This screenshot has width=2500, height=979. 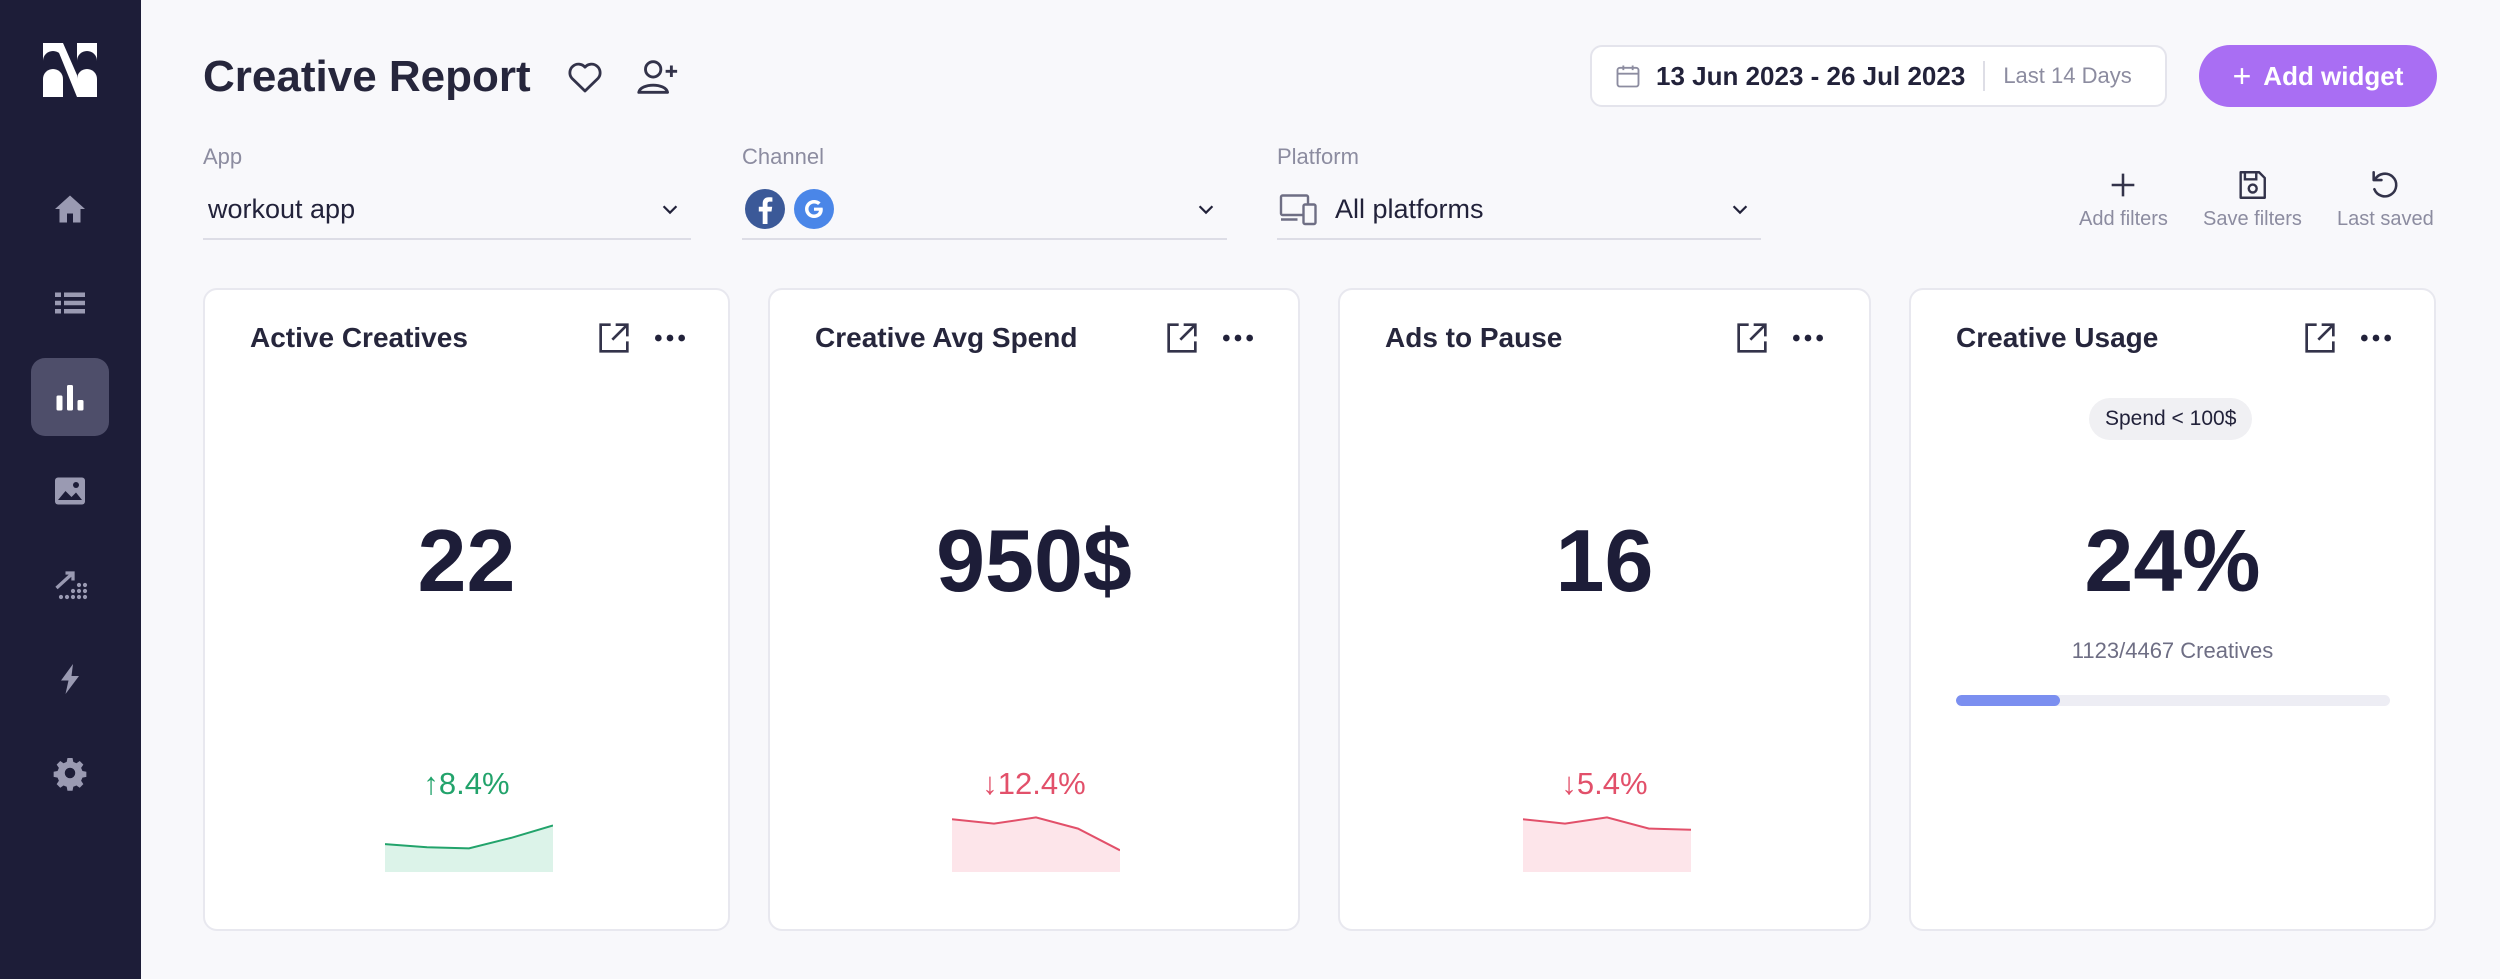 What do you see at coordinates (2385, 184) in the screenshot?
I see `undo-icon` at bounding box center [2385, 184].